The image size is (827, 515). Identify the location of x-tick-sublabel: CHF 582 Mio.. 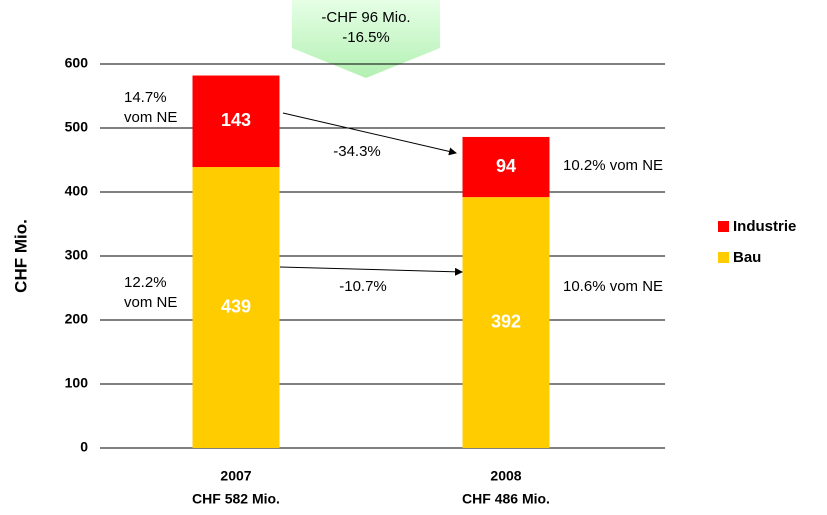
(236, 499).